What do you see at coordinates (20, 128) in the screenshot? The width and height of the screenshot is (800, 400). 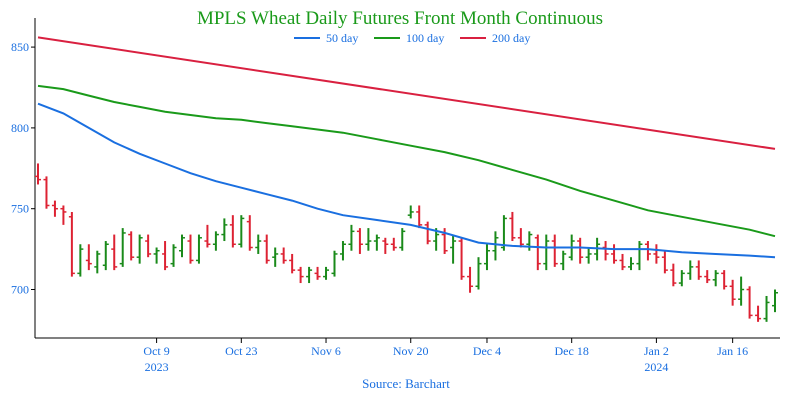 I see `y-tick-label: 800` at bounding box center [20, 128].